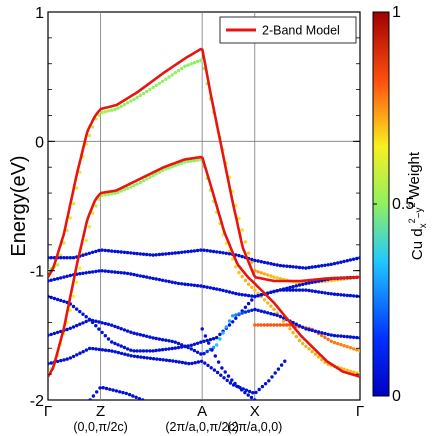 The width and height of the screenshot is (436, 436). What do you see at coordinates (301, 31) in the screenshot?
I see `legend-label: 2-Band Model` at bounding box center [301, 31].